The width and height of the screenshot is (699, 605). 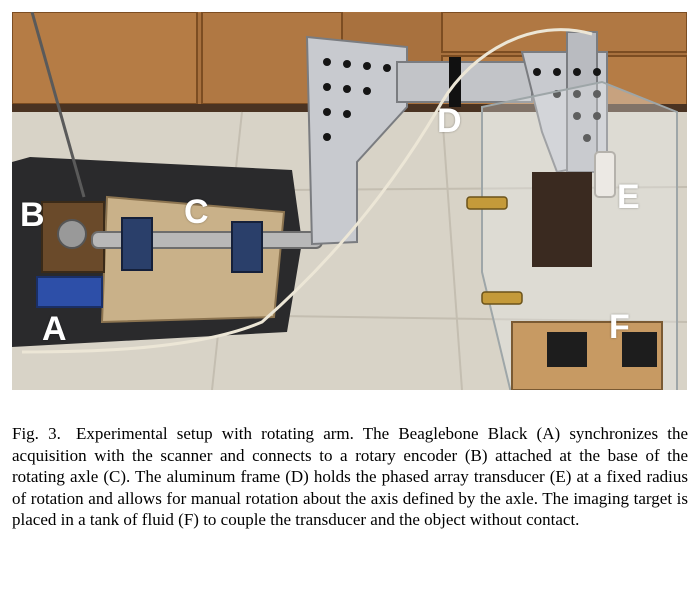 I want to click on valve-lower, so click(x=502, y=298).